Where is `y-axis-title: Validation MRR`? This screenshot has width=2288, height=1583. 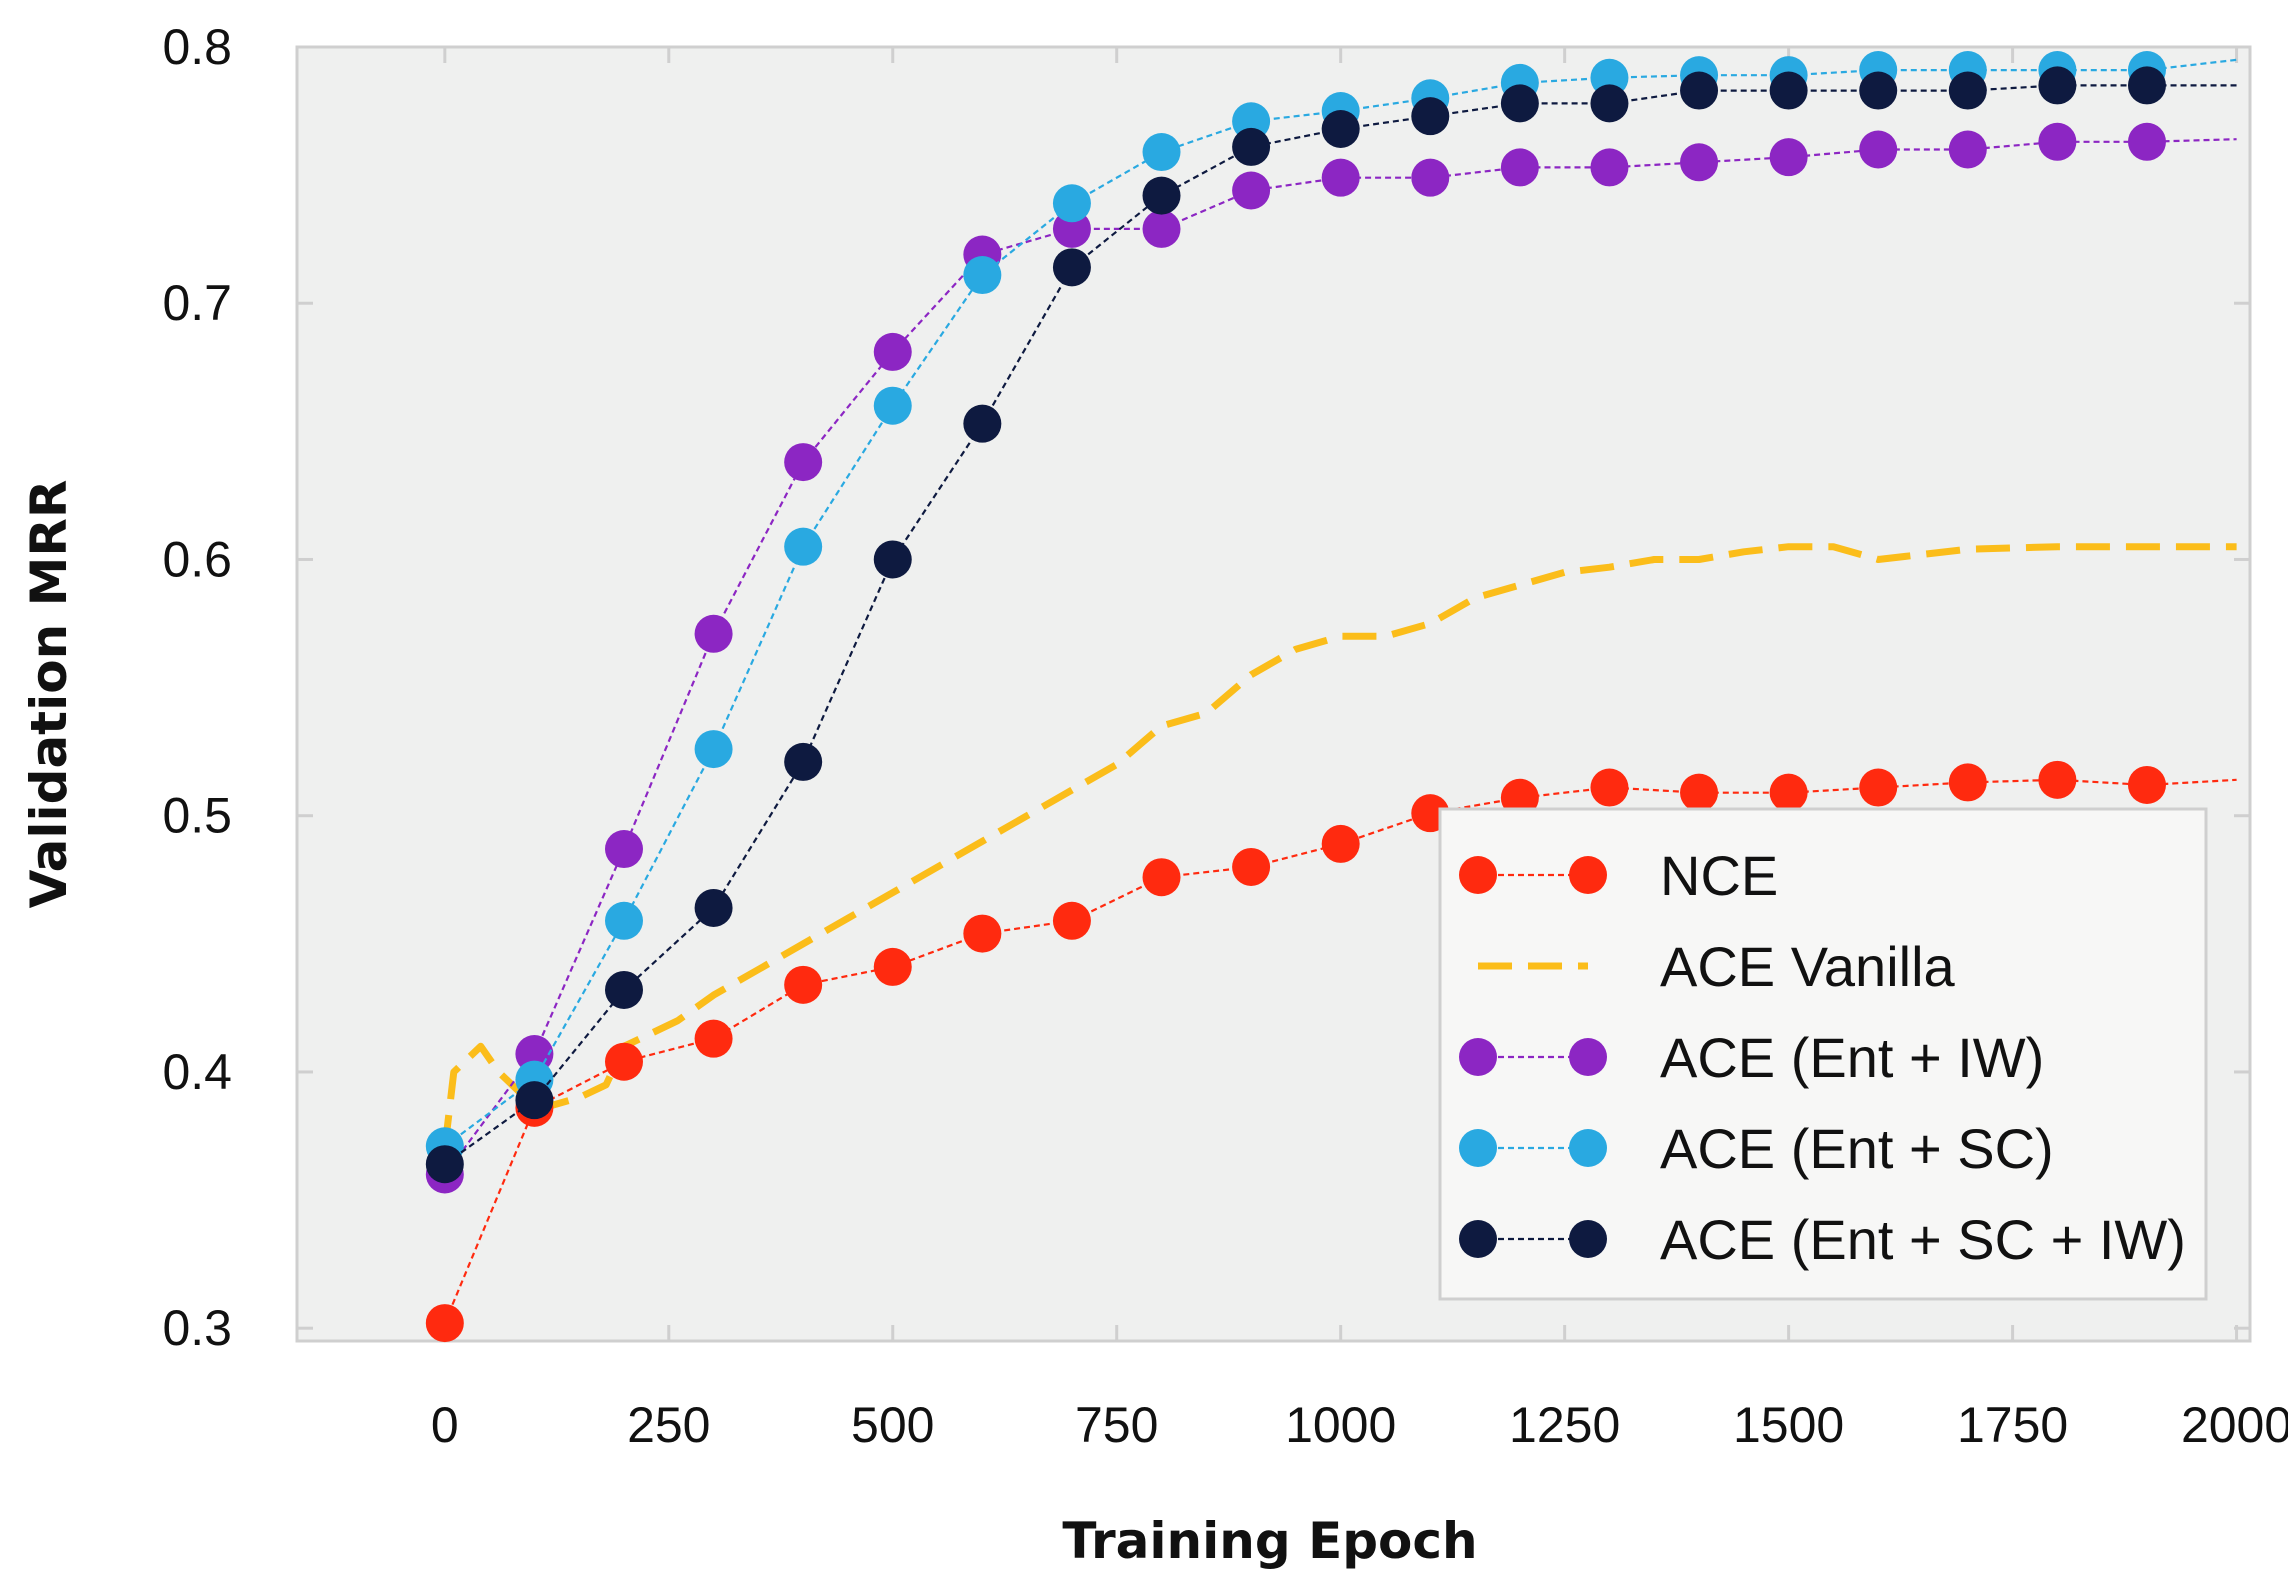 y-axis-title: Validation MRR is located at coordinates (49, 694).